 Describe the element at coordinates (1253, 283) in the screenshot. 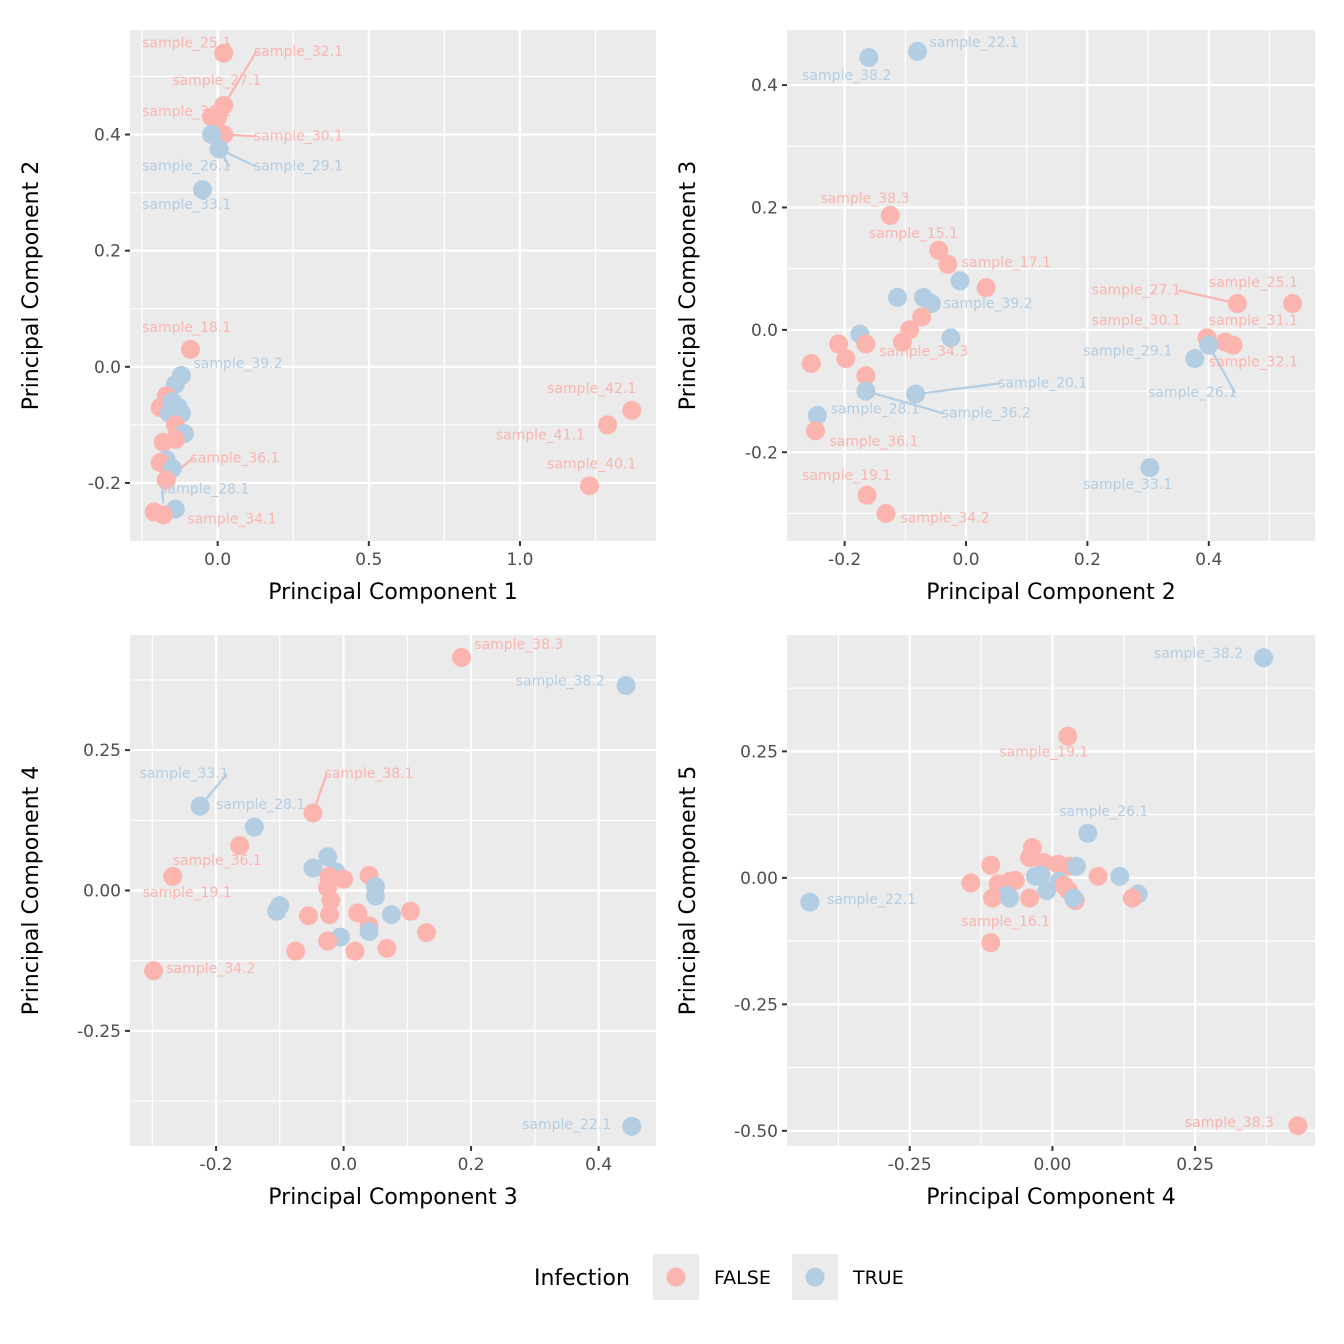

I see `point-label: sample_25.1` at that location.